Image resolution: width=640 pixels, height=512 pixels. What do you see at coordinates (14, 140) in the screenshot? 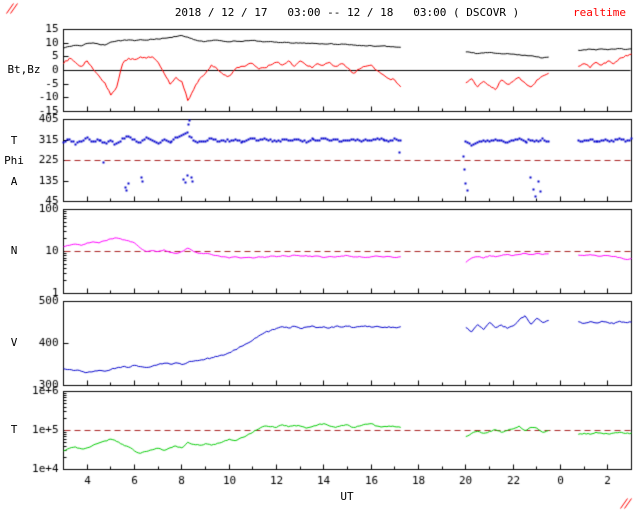
I see `panel-phi-axis-label-t: T` at bounding box center [14, 140].